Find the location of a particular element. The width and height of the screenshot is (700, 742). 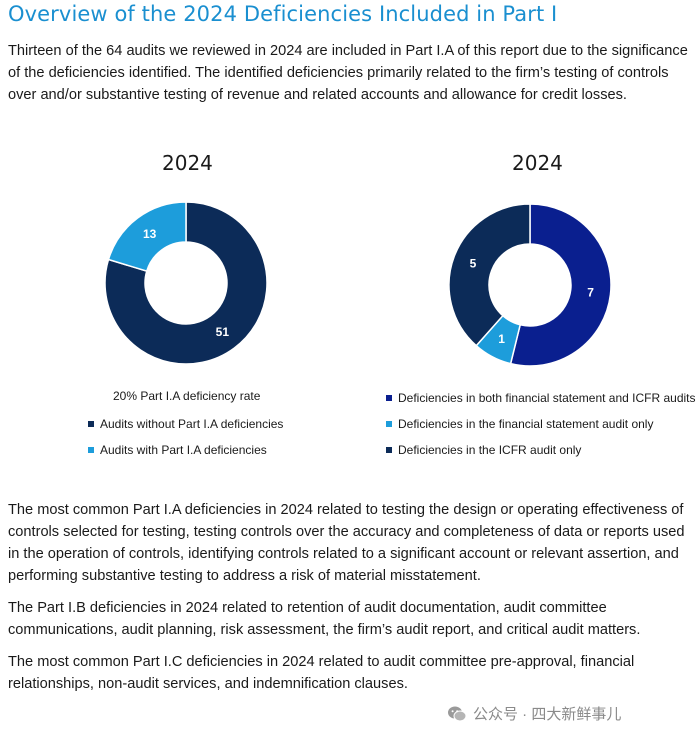

donut-svg: 7 1 5 is located at coordinates (530, 285).